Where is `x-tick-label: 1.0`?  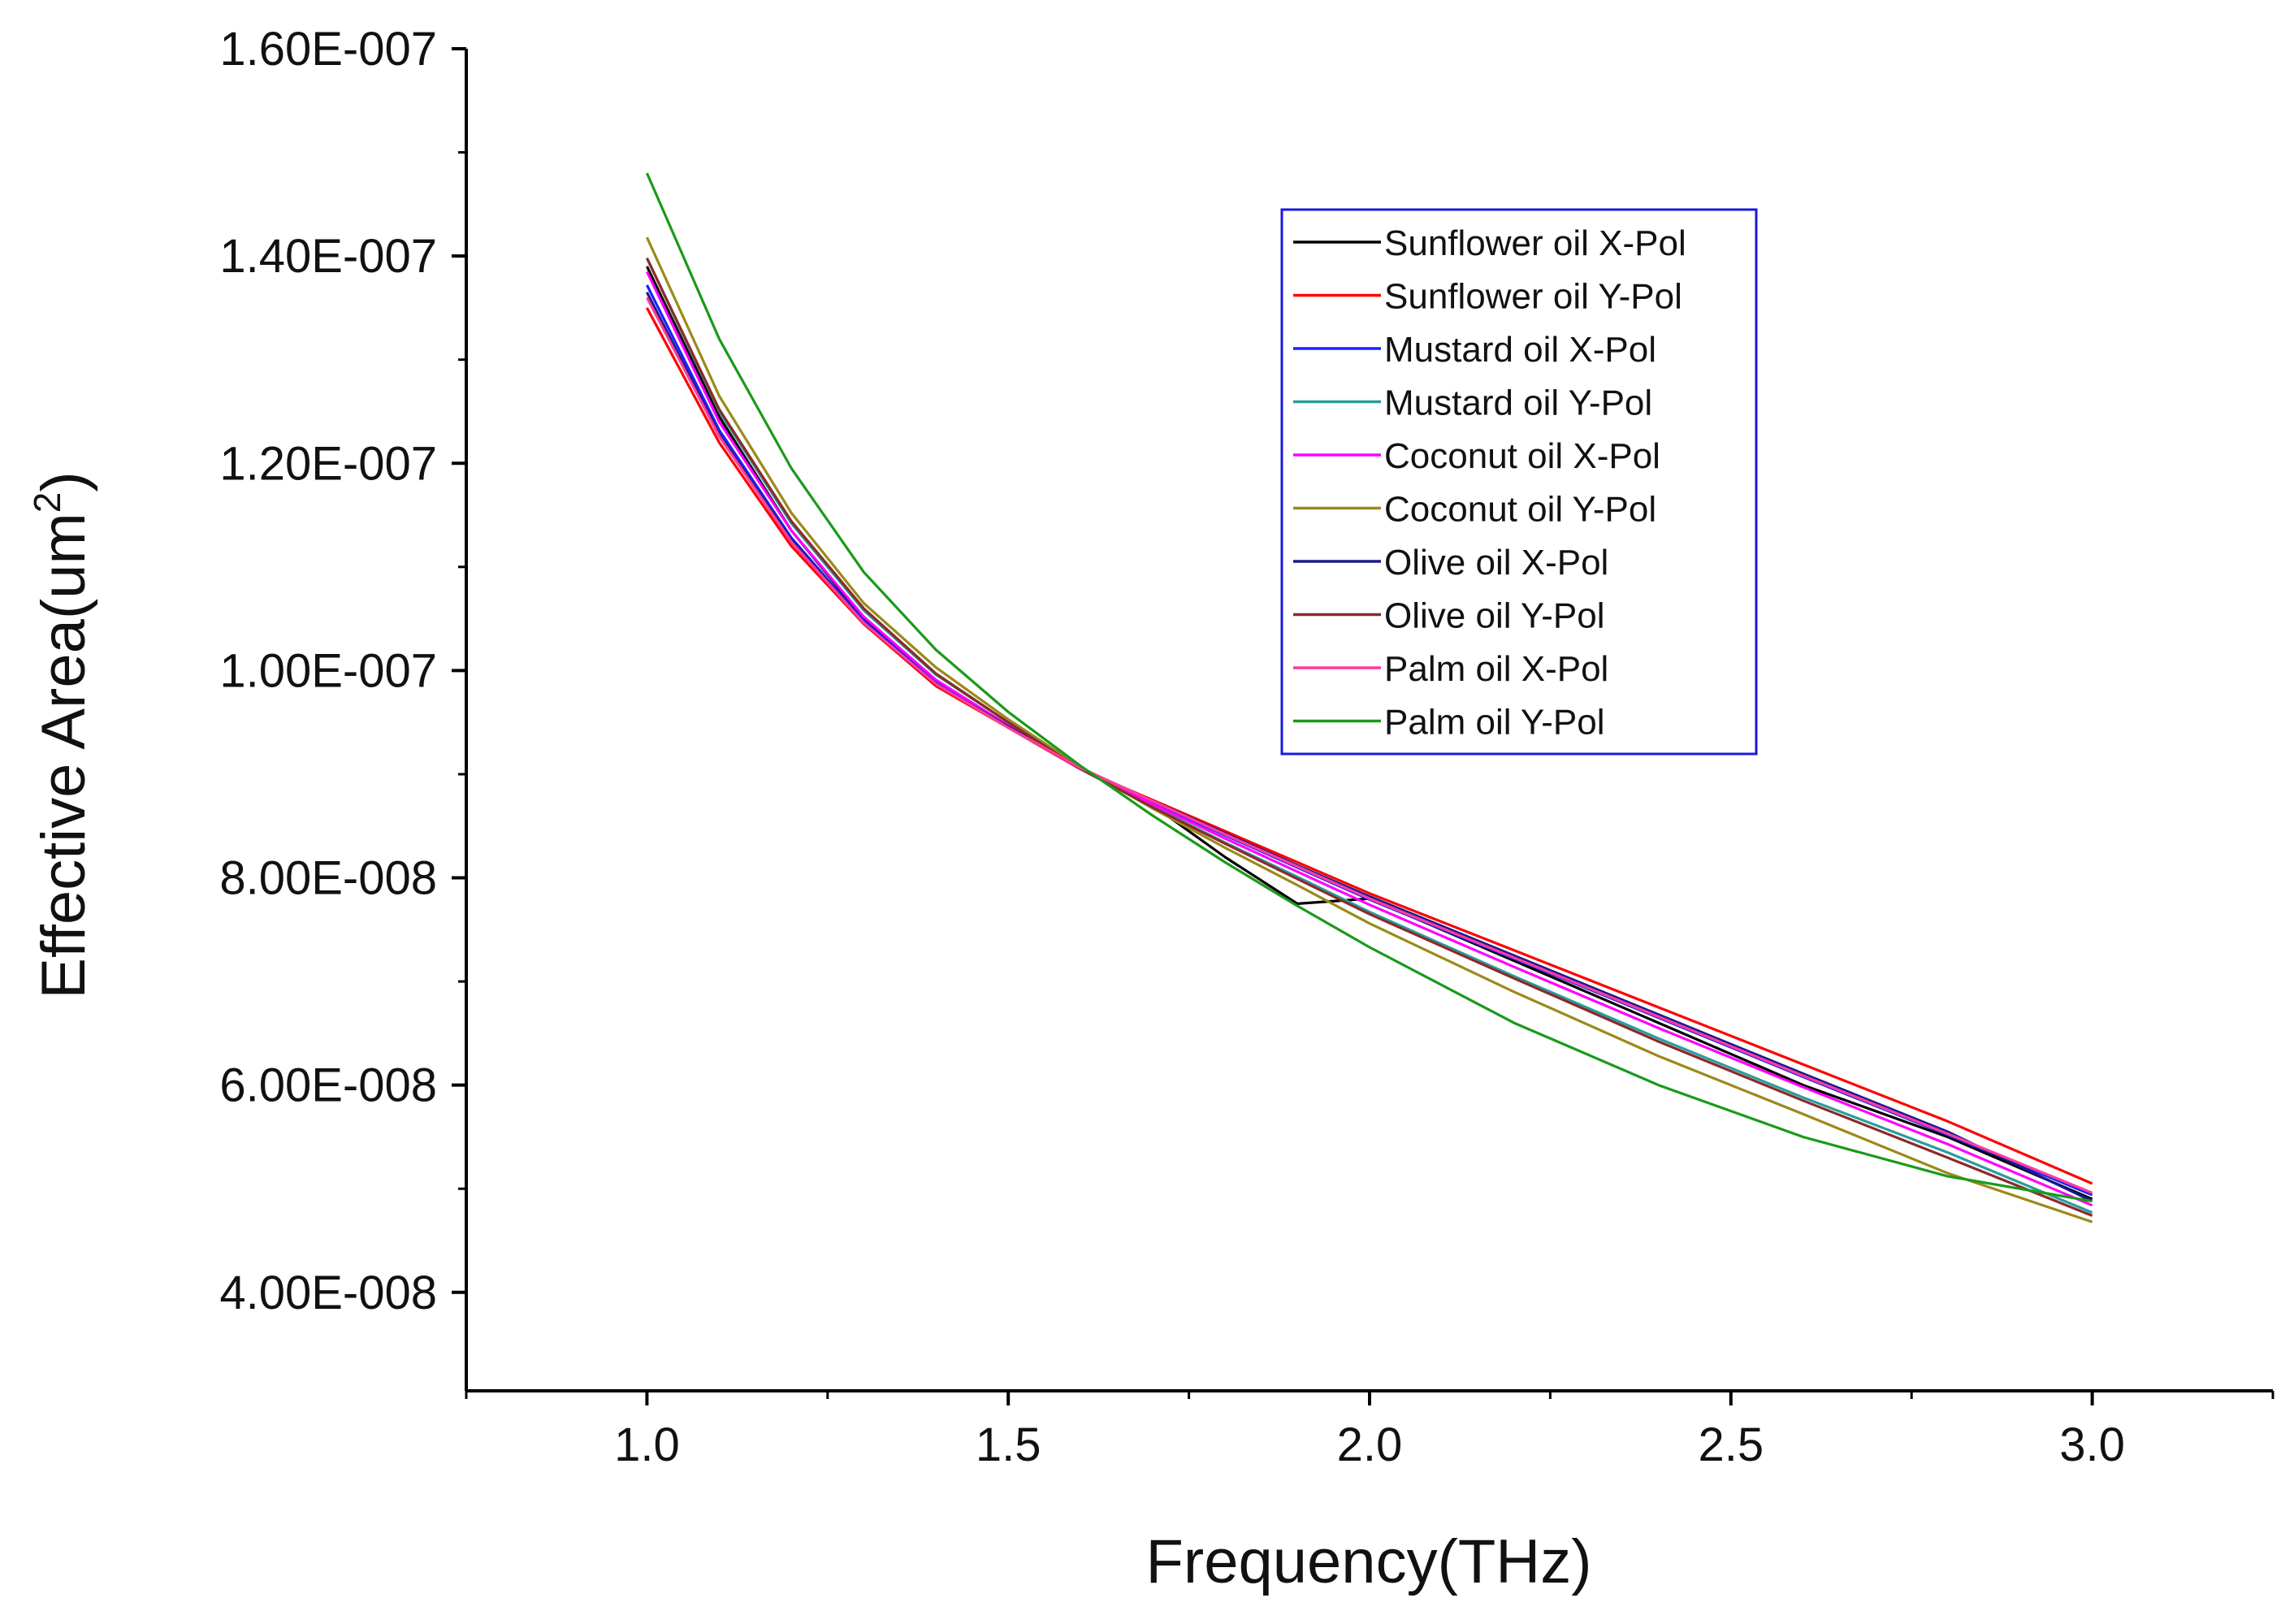 x-tick-label: 1.0 is located at coordinates (647, 1444).